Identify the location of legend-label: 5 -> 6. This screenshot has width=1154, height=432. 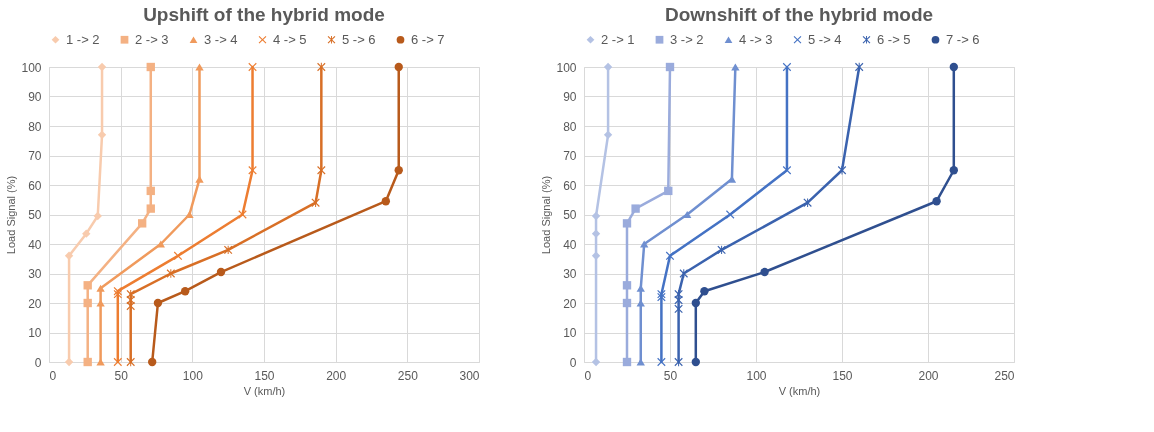
(359, 39).